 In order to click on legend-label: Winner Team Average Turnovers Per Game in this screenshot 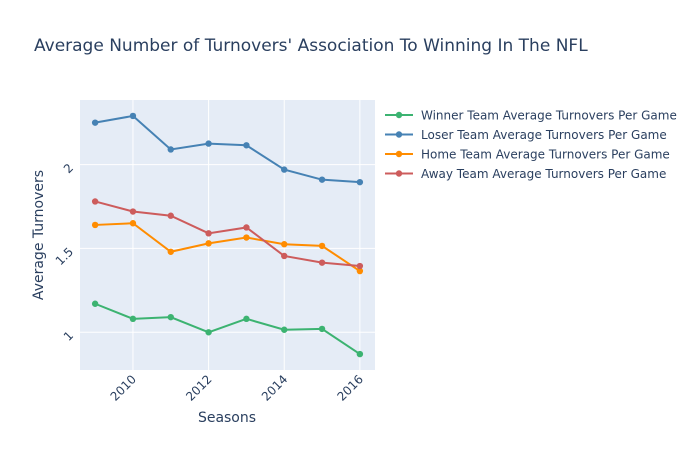, I will do `click(549, 116)`.